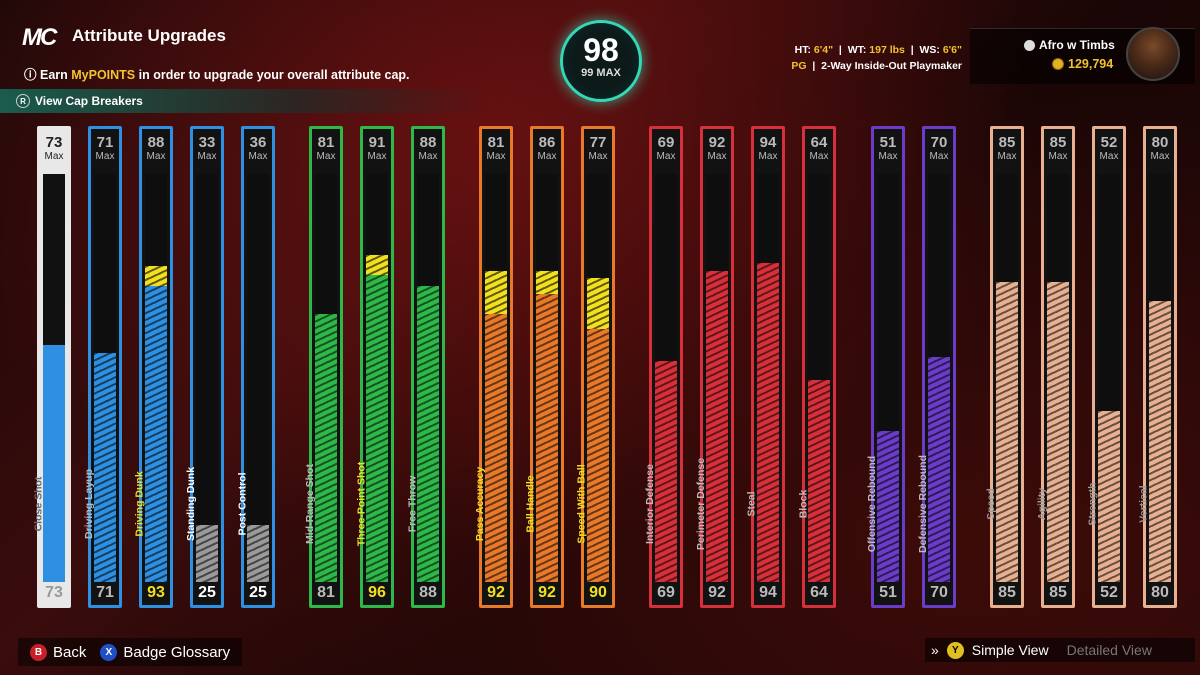  I want to click on attribute-bar-post-control: 36 Max Post Control 25, so click(255, 367).